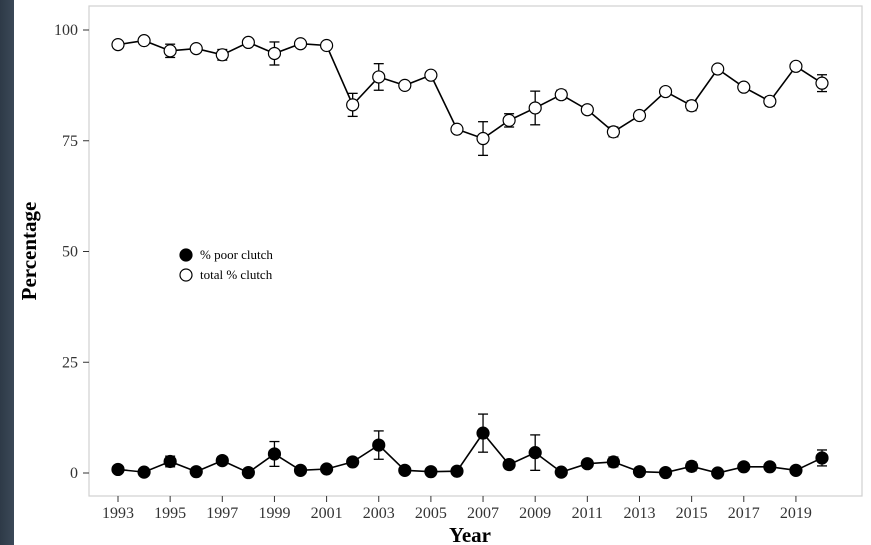 The image size is (871, 545). Describe the element at coordinates (587, 513) in the screenshot. I see `x-tick-label: 2011` at that location.